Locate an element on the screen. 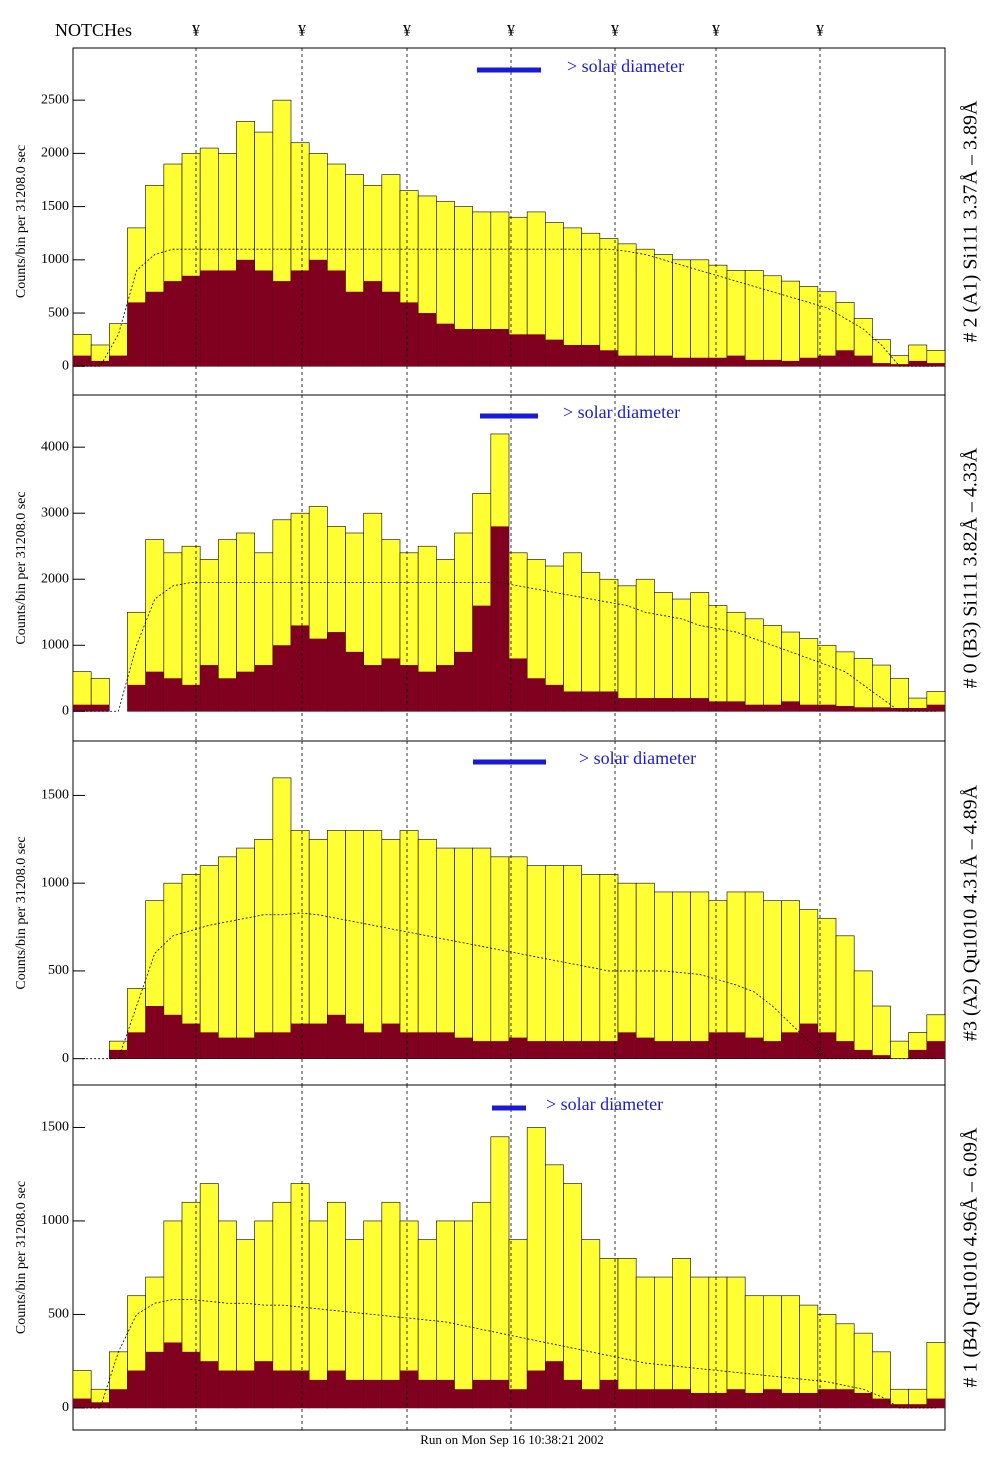 The width and height of the screenshot is (1004, 1477). footer: Run on Mon Sep 16 10:38:21 2002 is located at coordinates (511, 1439).